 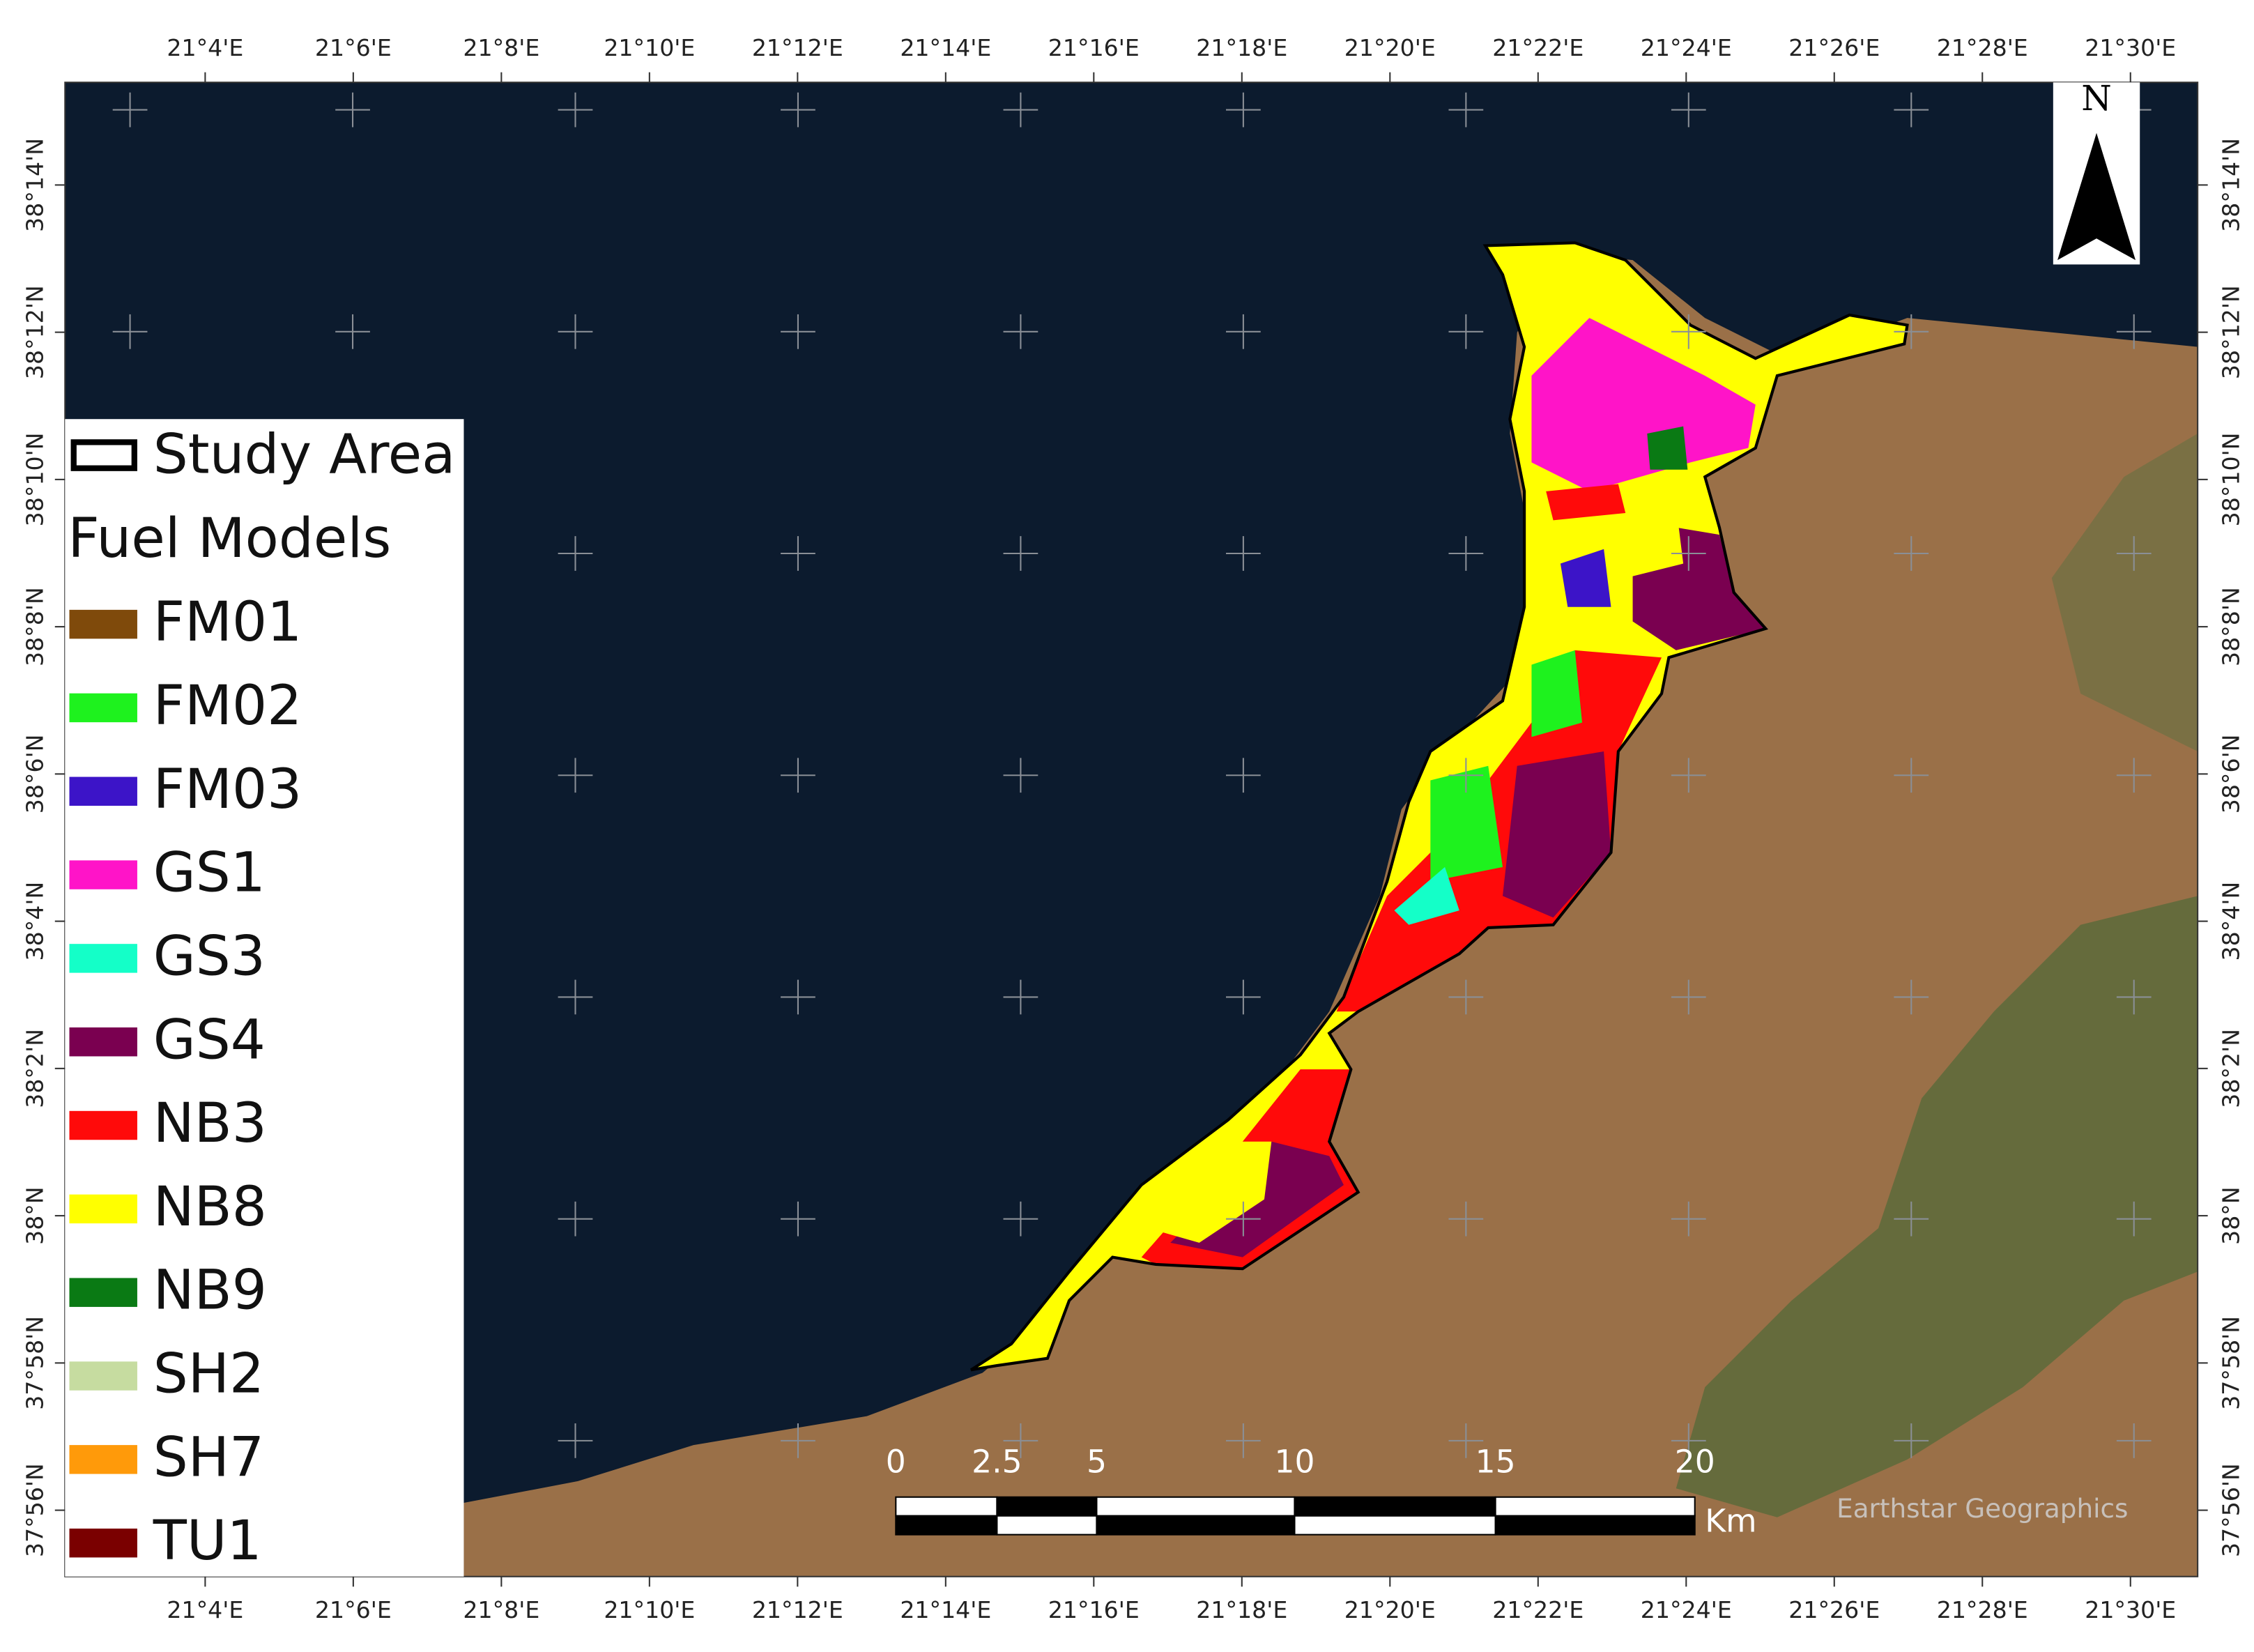 I want to click on top-axis-label: 21°24'E, so click(x=1687, y=47).